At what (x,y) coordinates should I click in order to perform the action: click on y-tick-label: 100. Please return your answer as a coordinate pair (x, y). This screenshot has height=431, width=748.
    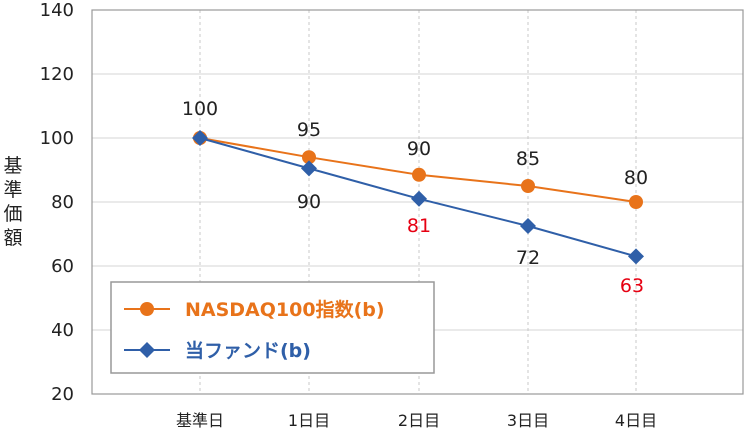
    Looking at the image, I should click on (57, 138).